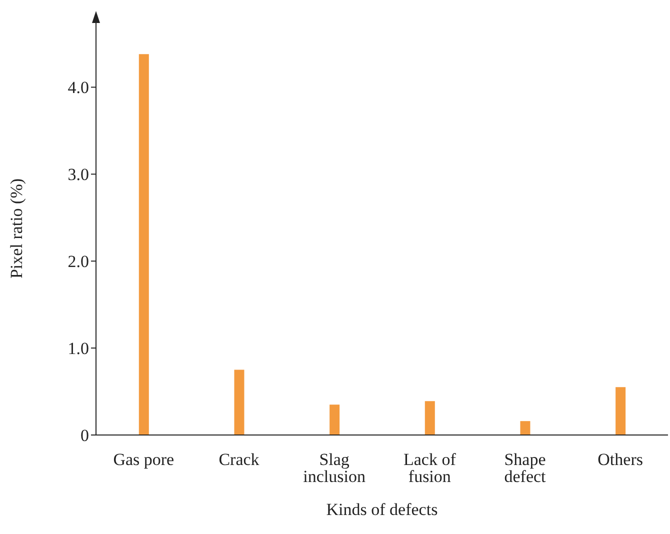  What do you see at coordinates (84, 436) in the screenshot?
I see `y-tick-label: 0` at bounding box center [84, 436].